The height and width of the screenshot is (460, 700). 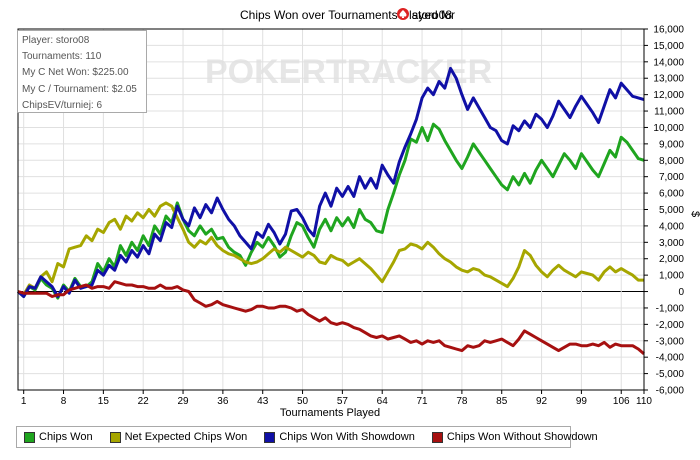 What do you see at coordinates (29, 437) in the screenshot?
I see `legend-swatch-chips-won` at bounding box center [29, 437].